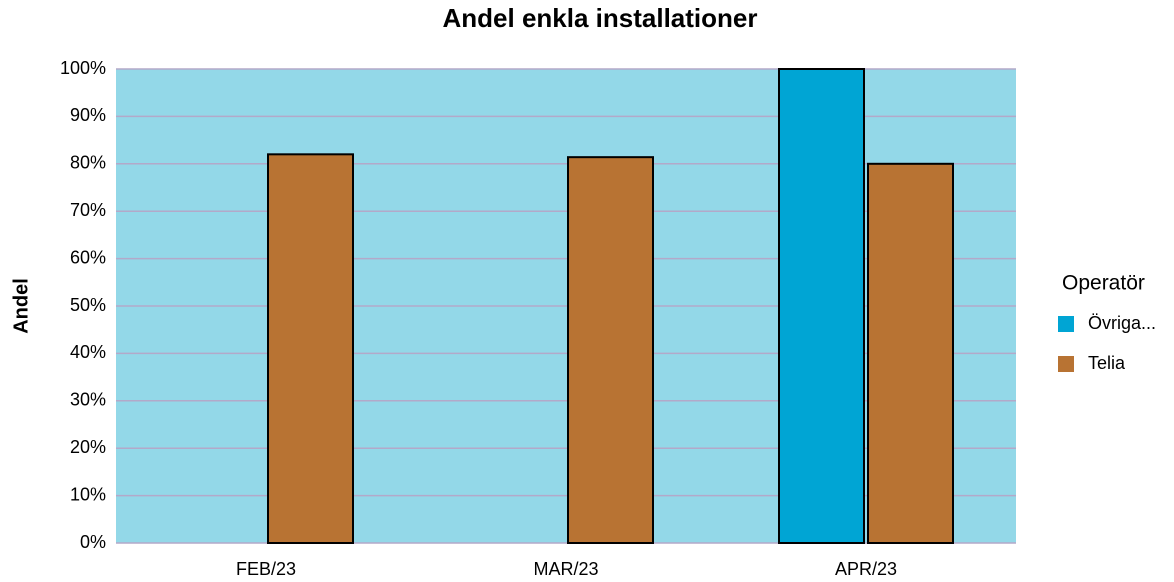  I want to click on y-tick-label: 60%, so click(88, 257).